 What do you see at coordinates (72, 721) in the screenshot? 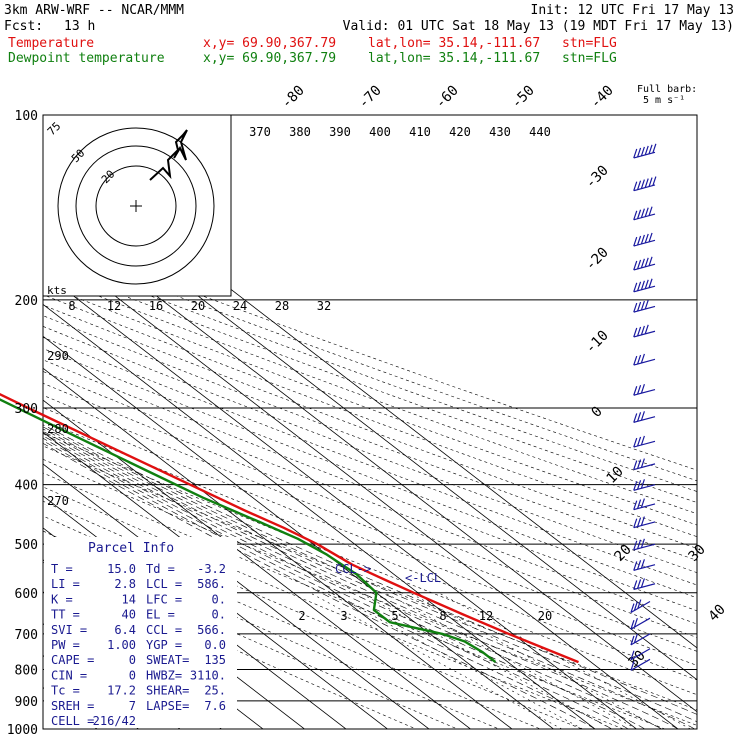
I see `parcel-label: CELL =` at bounding box center [72, 721].